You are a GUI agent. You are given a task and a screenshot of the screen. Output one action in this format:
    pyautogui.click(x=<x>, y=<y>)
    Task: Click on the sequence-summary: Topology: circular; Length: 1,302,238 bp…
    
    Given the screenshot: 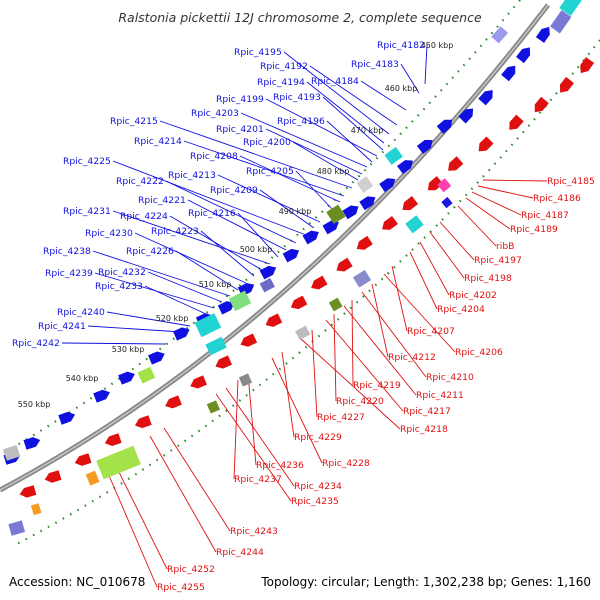 What is the action you would take?
    pyautogui.click(x=425, y=582)
    